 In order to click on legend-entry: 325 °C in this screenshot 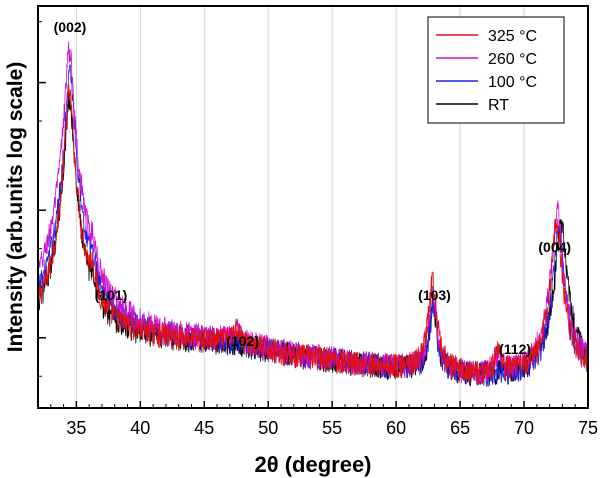, I will do `click(486, 36)`.